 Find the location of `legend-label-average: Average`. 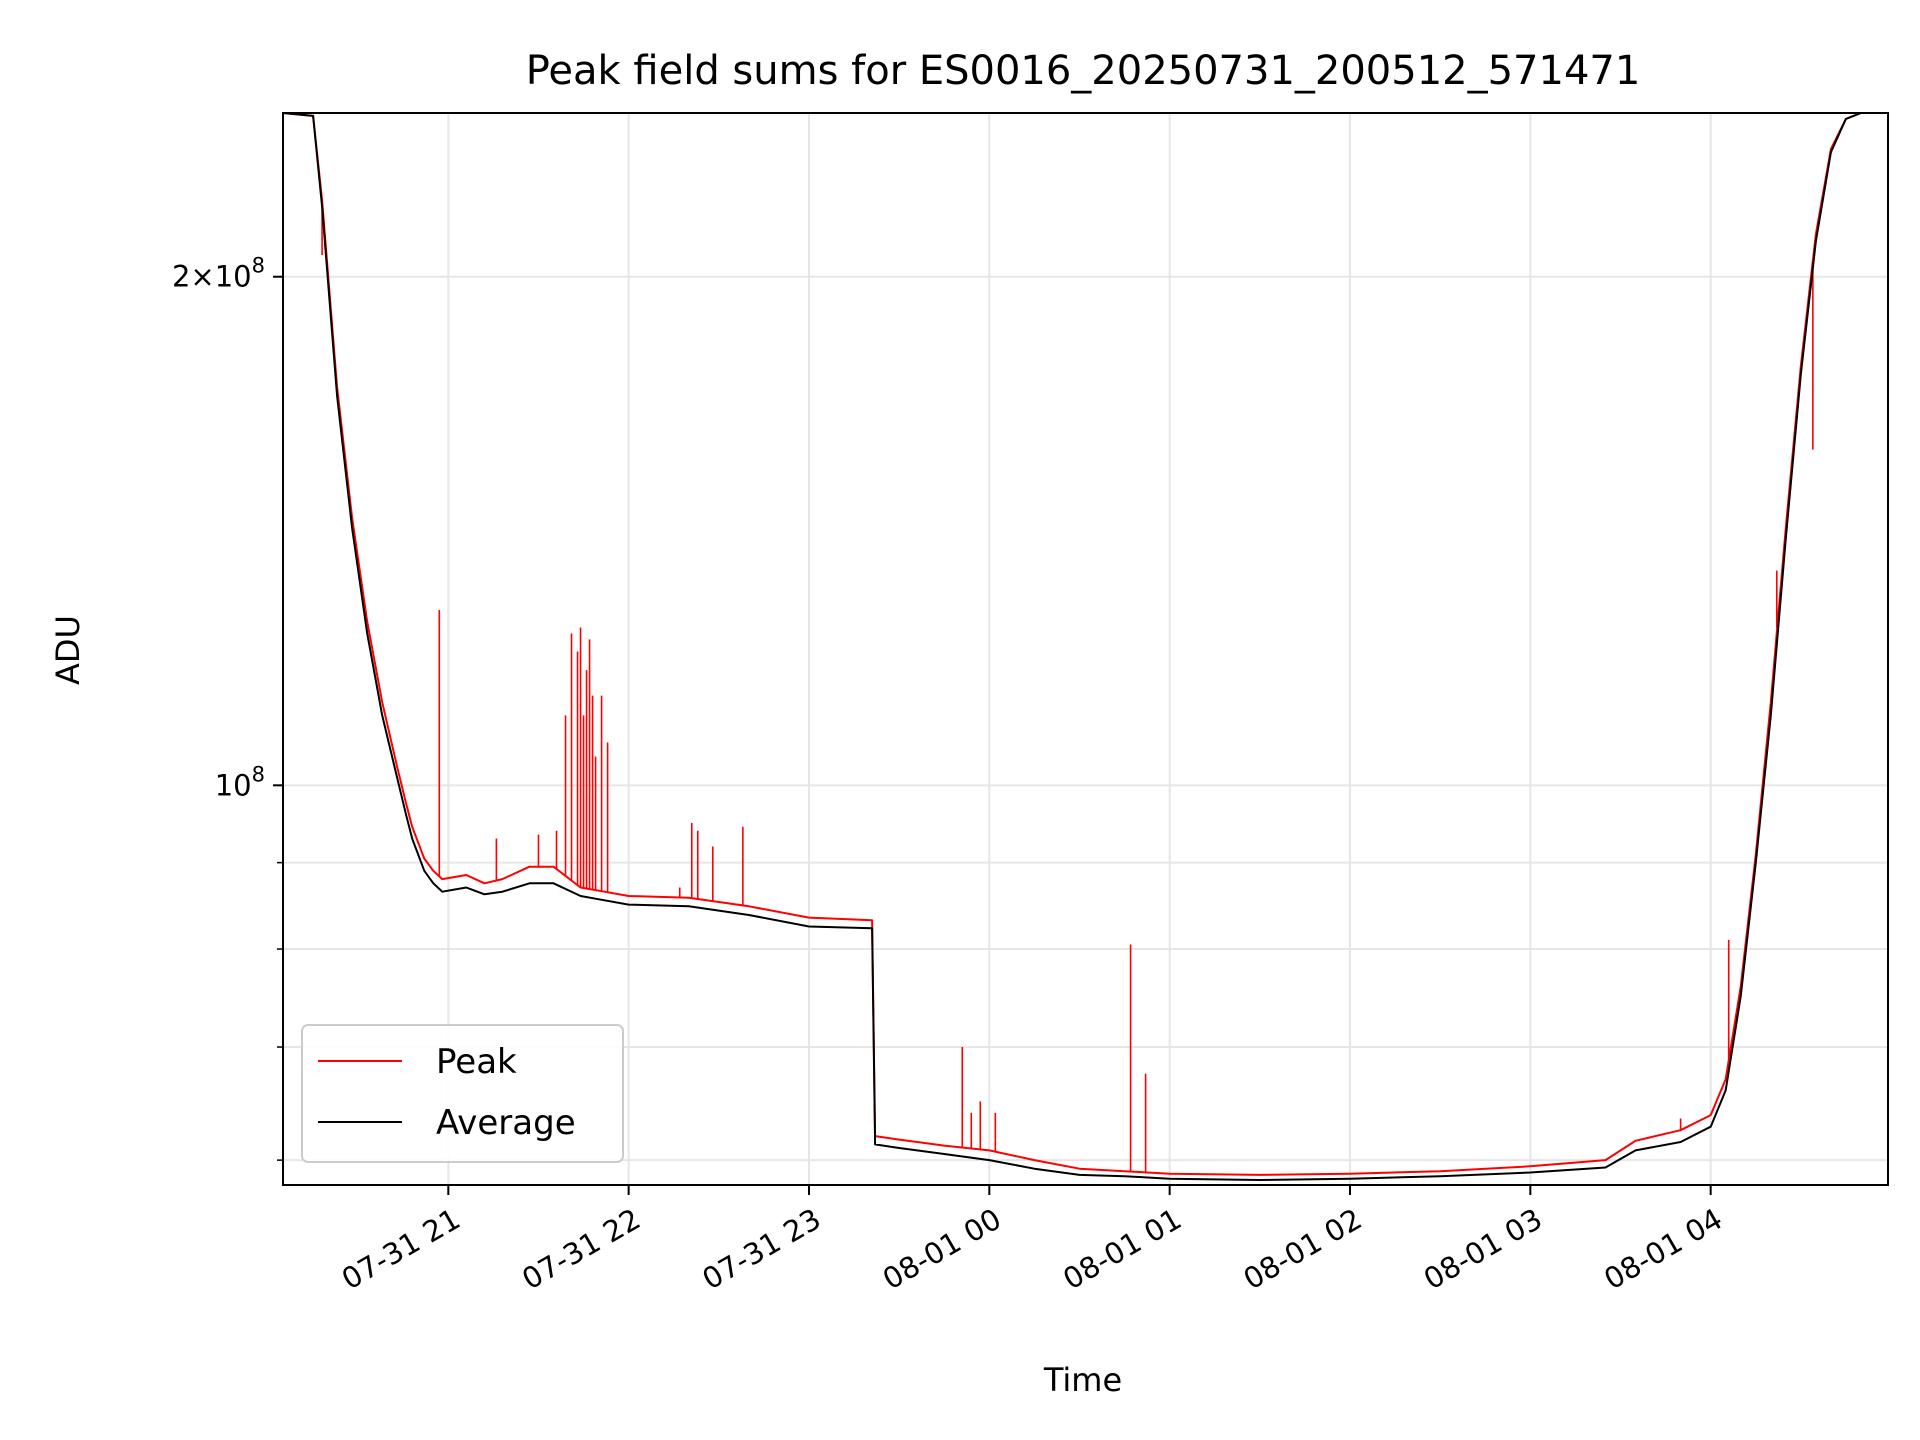

legend-label-average: Average is located at coordinates (506, 1123).